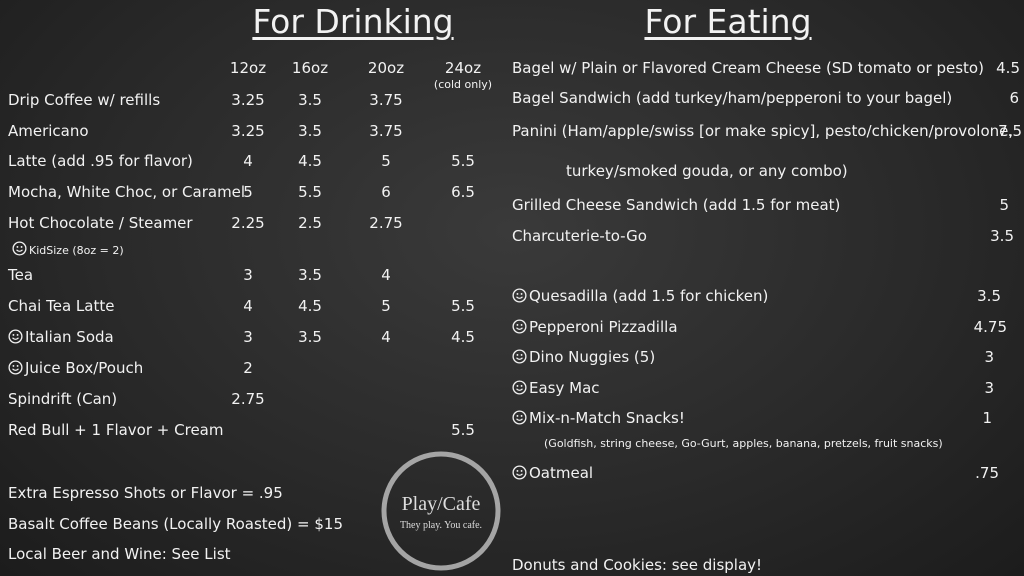 This screenshot has width=1024, height=576. What do you see at coordinates (116, 430) in the screenshot?
I see `drink-name-text: Red Bull + 1 Flavor + Cream` at bounding box center [116, 430].